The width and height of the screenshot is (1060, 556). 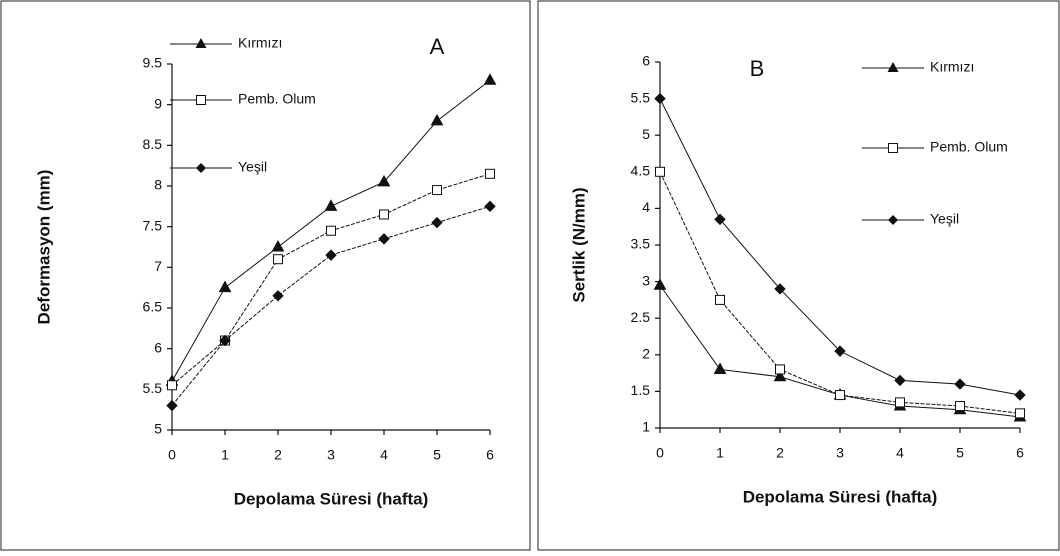 What do you see at coordinates (641, 317) in the screenshot?
I see `y-tick-label: 2.5` at bounding box center [641, 317].